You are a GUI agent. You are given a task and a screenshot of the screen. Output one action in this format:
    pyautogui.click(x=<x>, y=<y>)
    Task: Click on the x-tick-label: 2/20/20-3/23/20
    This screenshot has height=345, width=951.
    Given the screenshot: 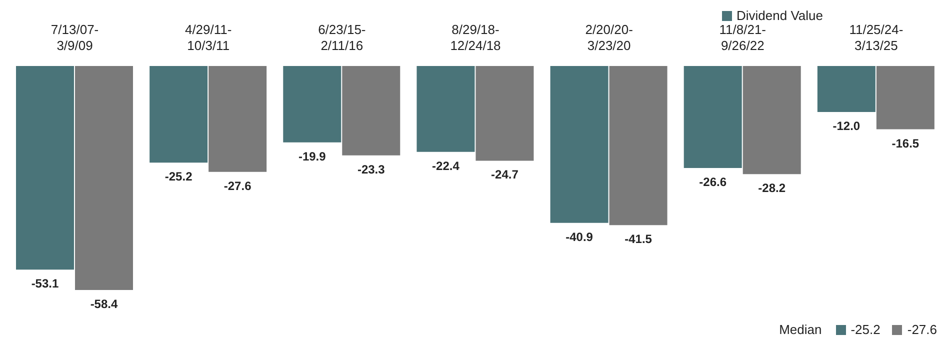 What is the action you would take?
    pyautogui.click(x=609, y=37)
    